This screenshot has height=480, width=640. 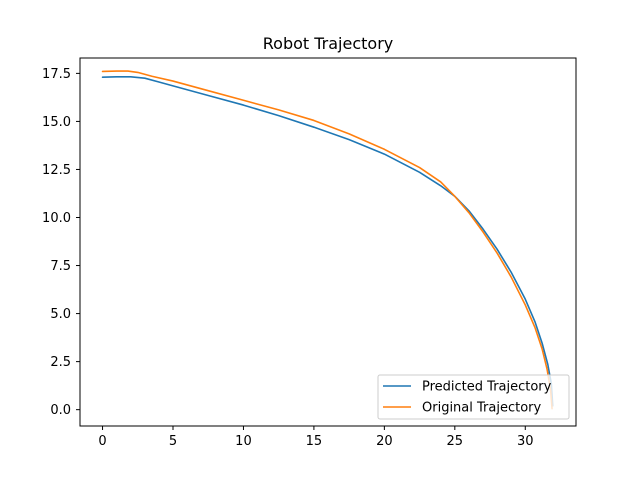 I want to click on legend: Predicted Trajectory Original Trajectory, so click(x=473, y=397).